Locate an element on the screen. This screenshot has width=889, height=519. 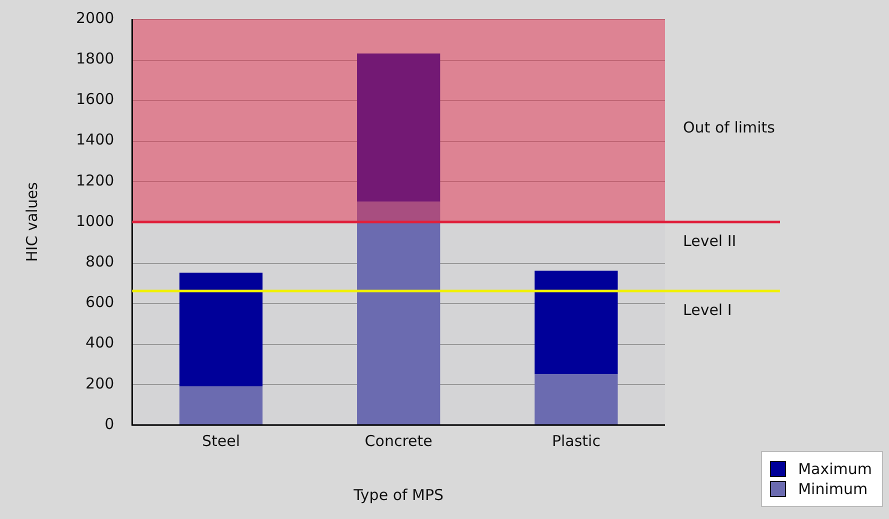
x-tick-label: Steel is located at coordinates (221, 441).